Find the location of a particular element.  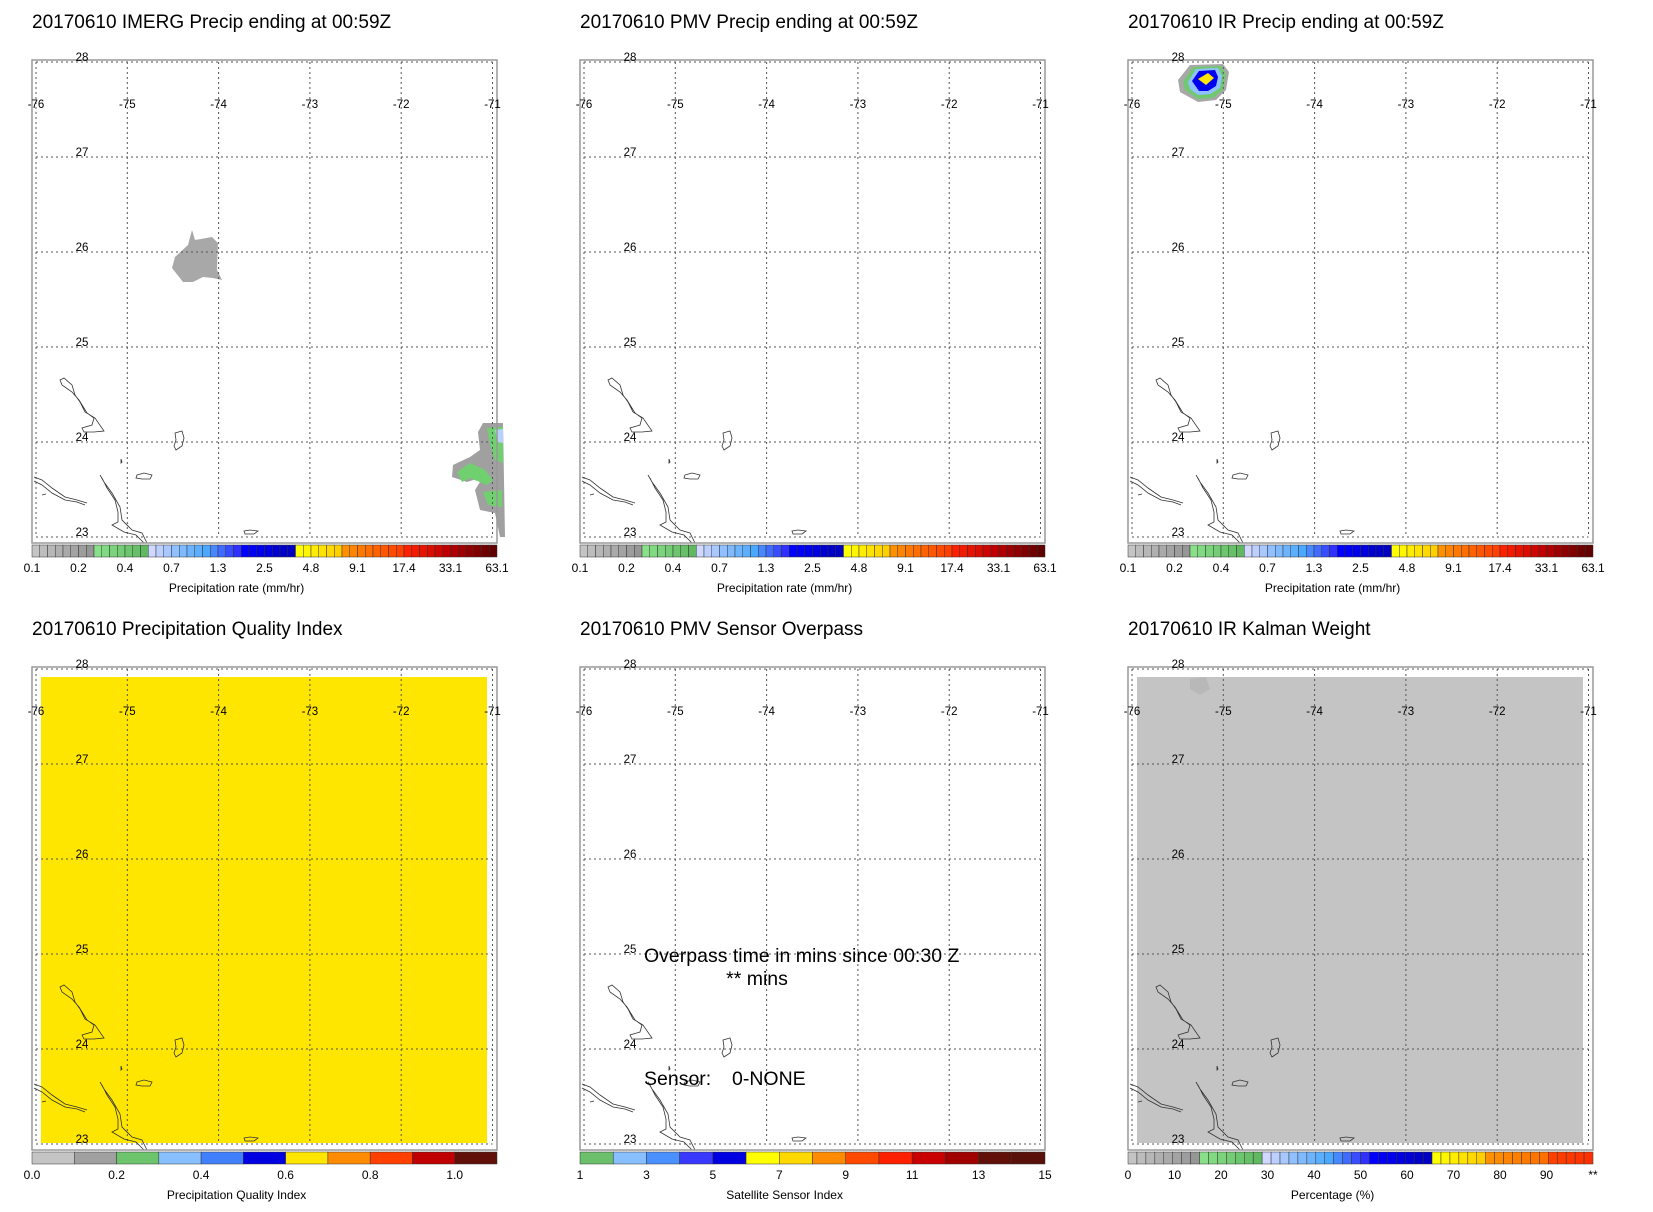

latitude-label: 28 is located at coordinates (630, 58).